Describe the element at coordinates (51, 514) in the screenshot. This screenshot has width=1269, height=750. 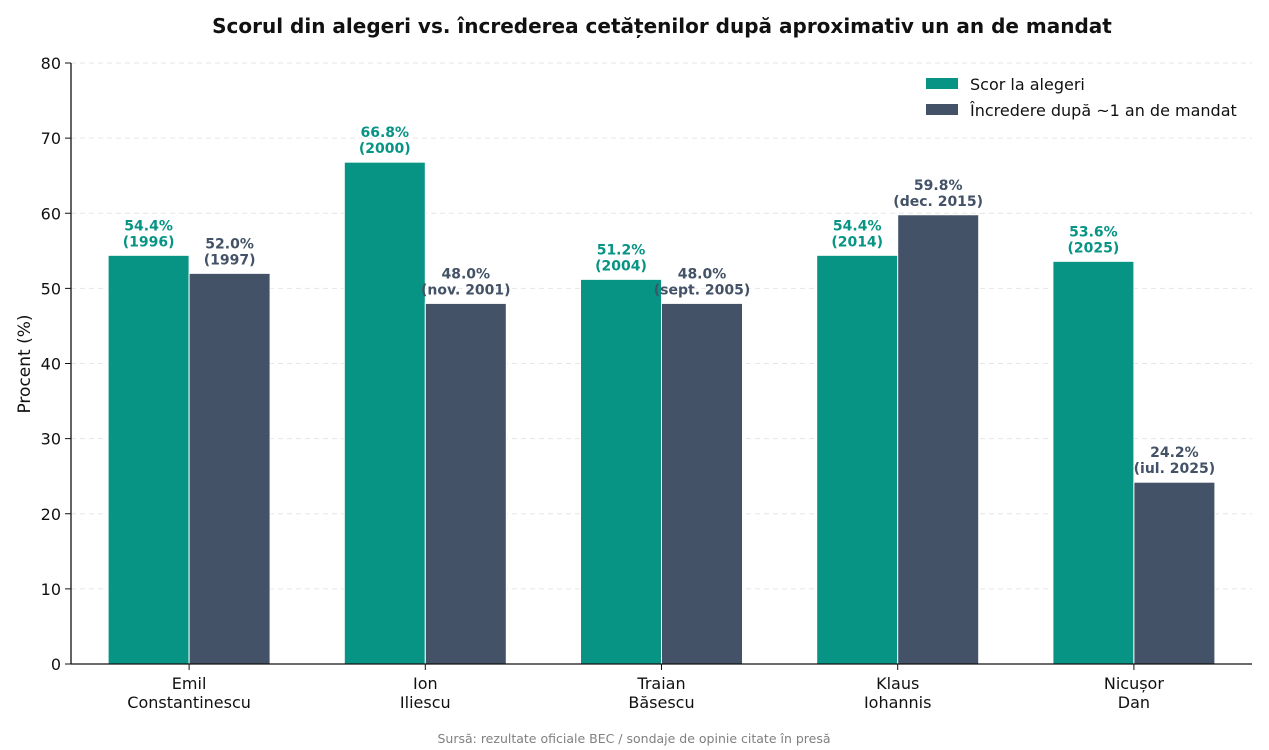
I see `y-tick-label: 20` at that location.